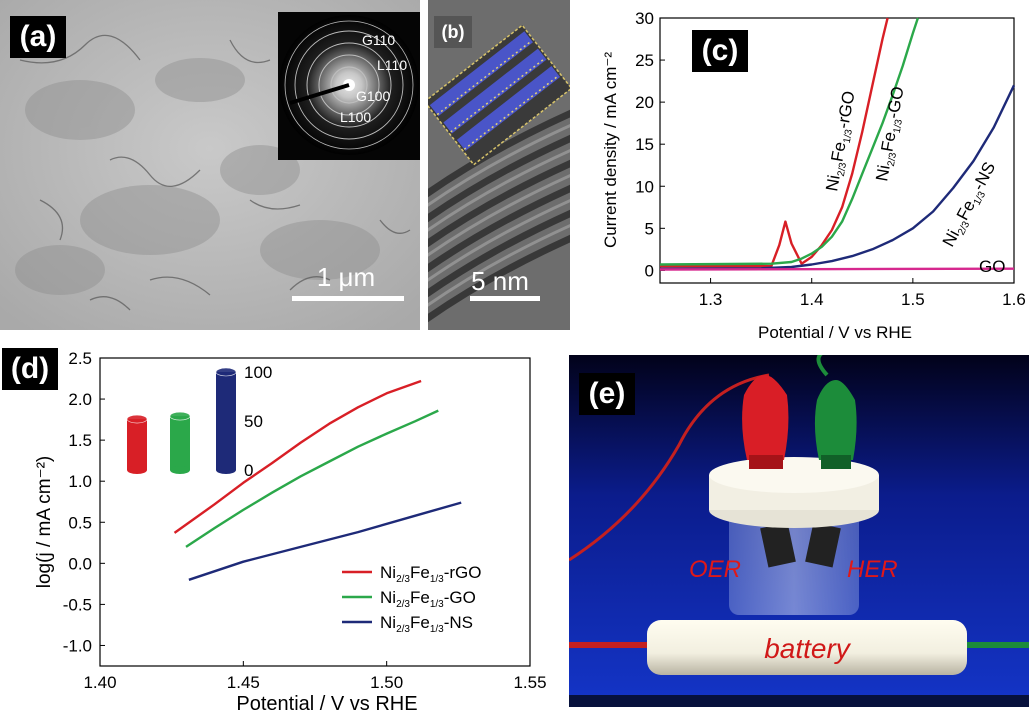 This screenshot has height=725, width=1029. Describe the element at coordinates (649, 228) in the screenshot. I see `chart-c-ytick-label: 5` at that location.